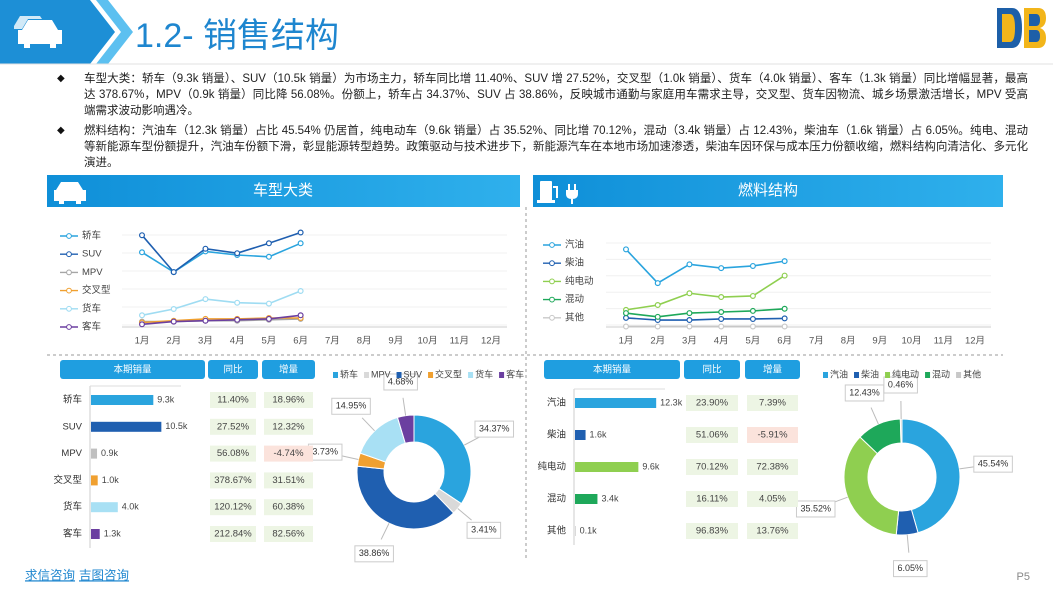 The height and width of the screenshot is (592, 1053). Describe the element at coordinates (772, 467) in the screenshot. I see `cell-text: 72.38%` at that location.